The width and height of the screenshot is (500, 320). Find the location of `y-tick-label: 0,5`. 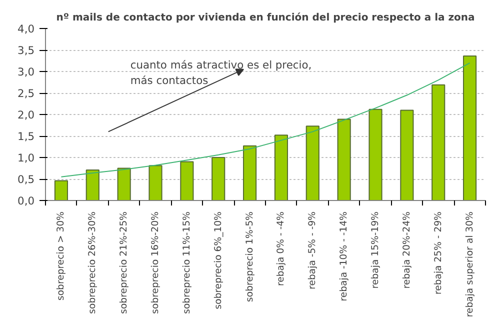

y-tick-label: 0,5 is located at coordinates (26, 179).